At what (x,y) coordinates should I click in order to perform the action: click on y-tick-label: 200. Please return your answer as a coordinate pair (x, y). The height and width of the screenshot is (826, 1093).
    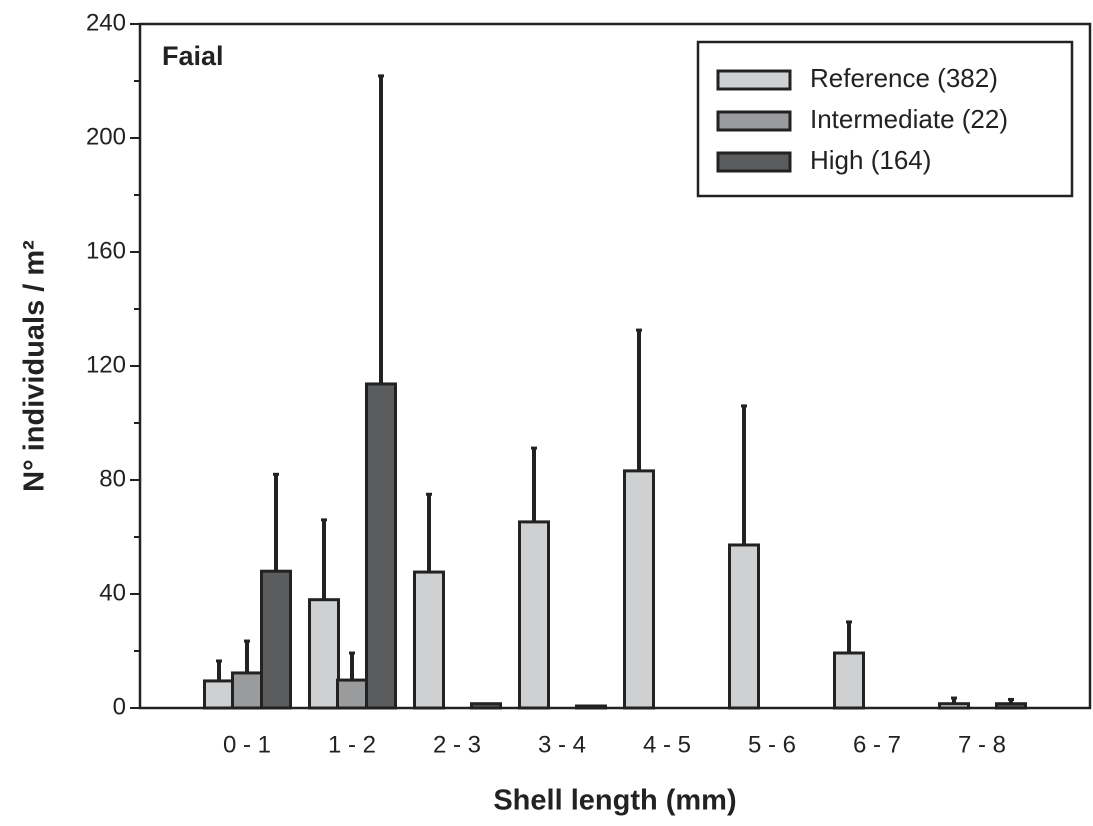
    Looking at the image, I should click on (106, 136).